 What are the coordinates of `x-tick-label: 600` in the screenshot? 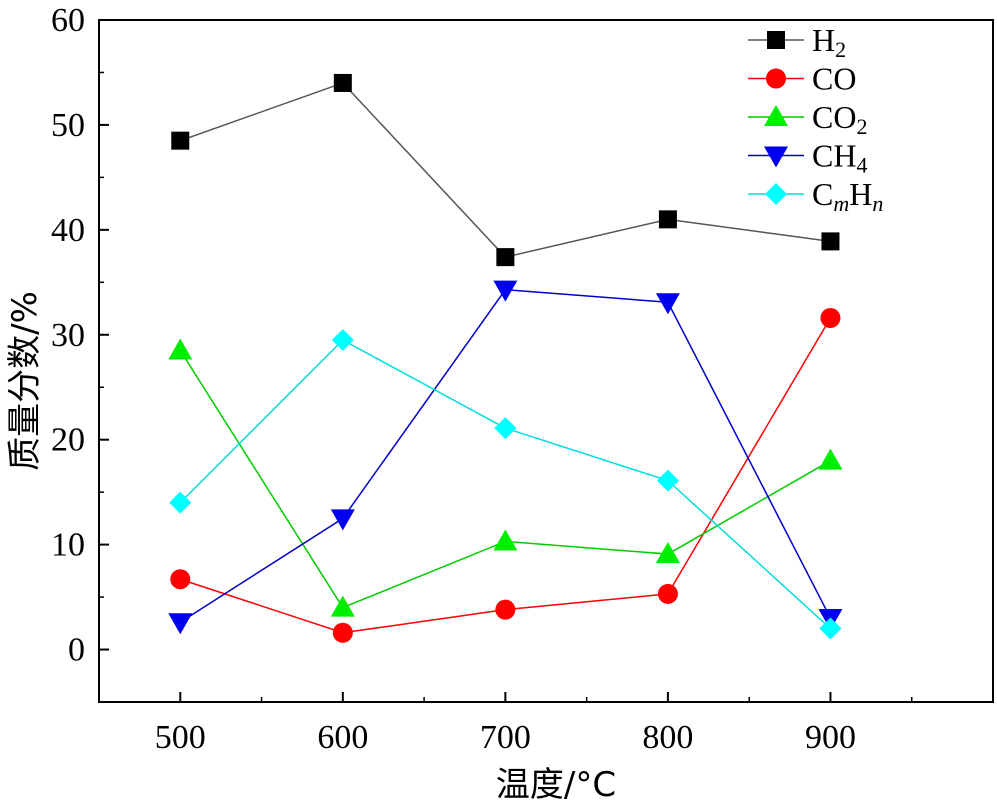 It's located at (342, 737).